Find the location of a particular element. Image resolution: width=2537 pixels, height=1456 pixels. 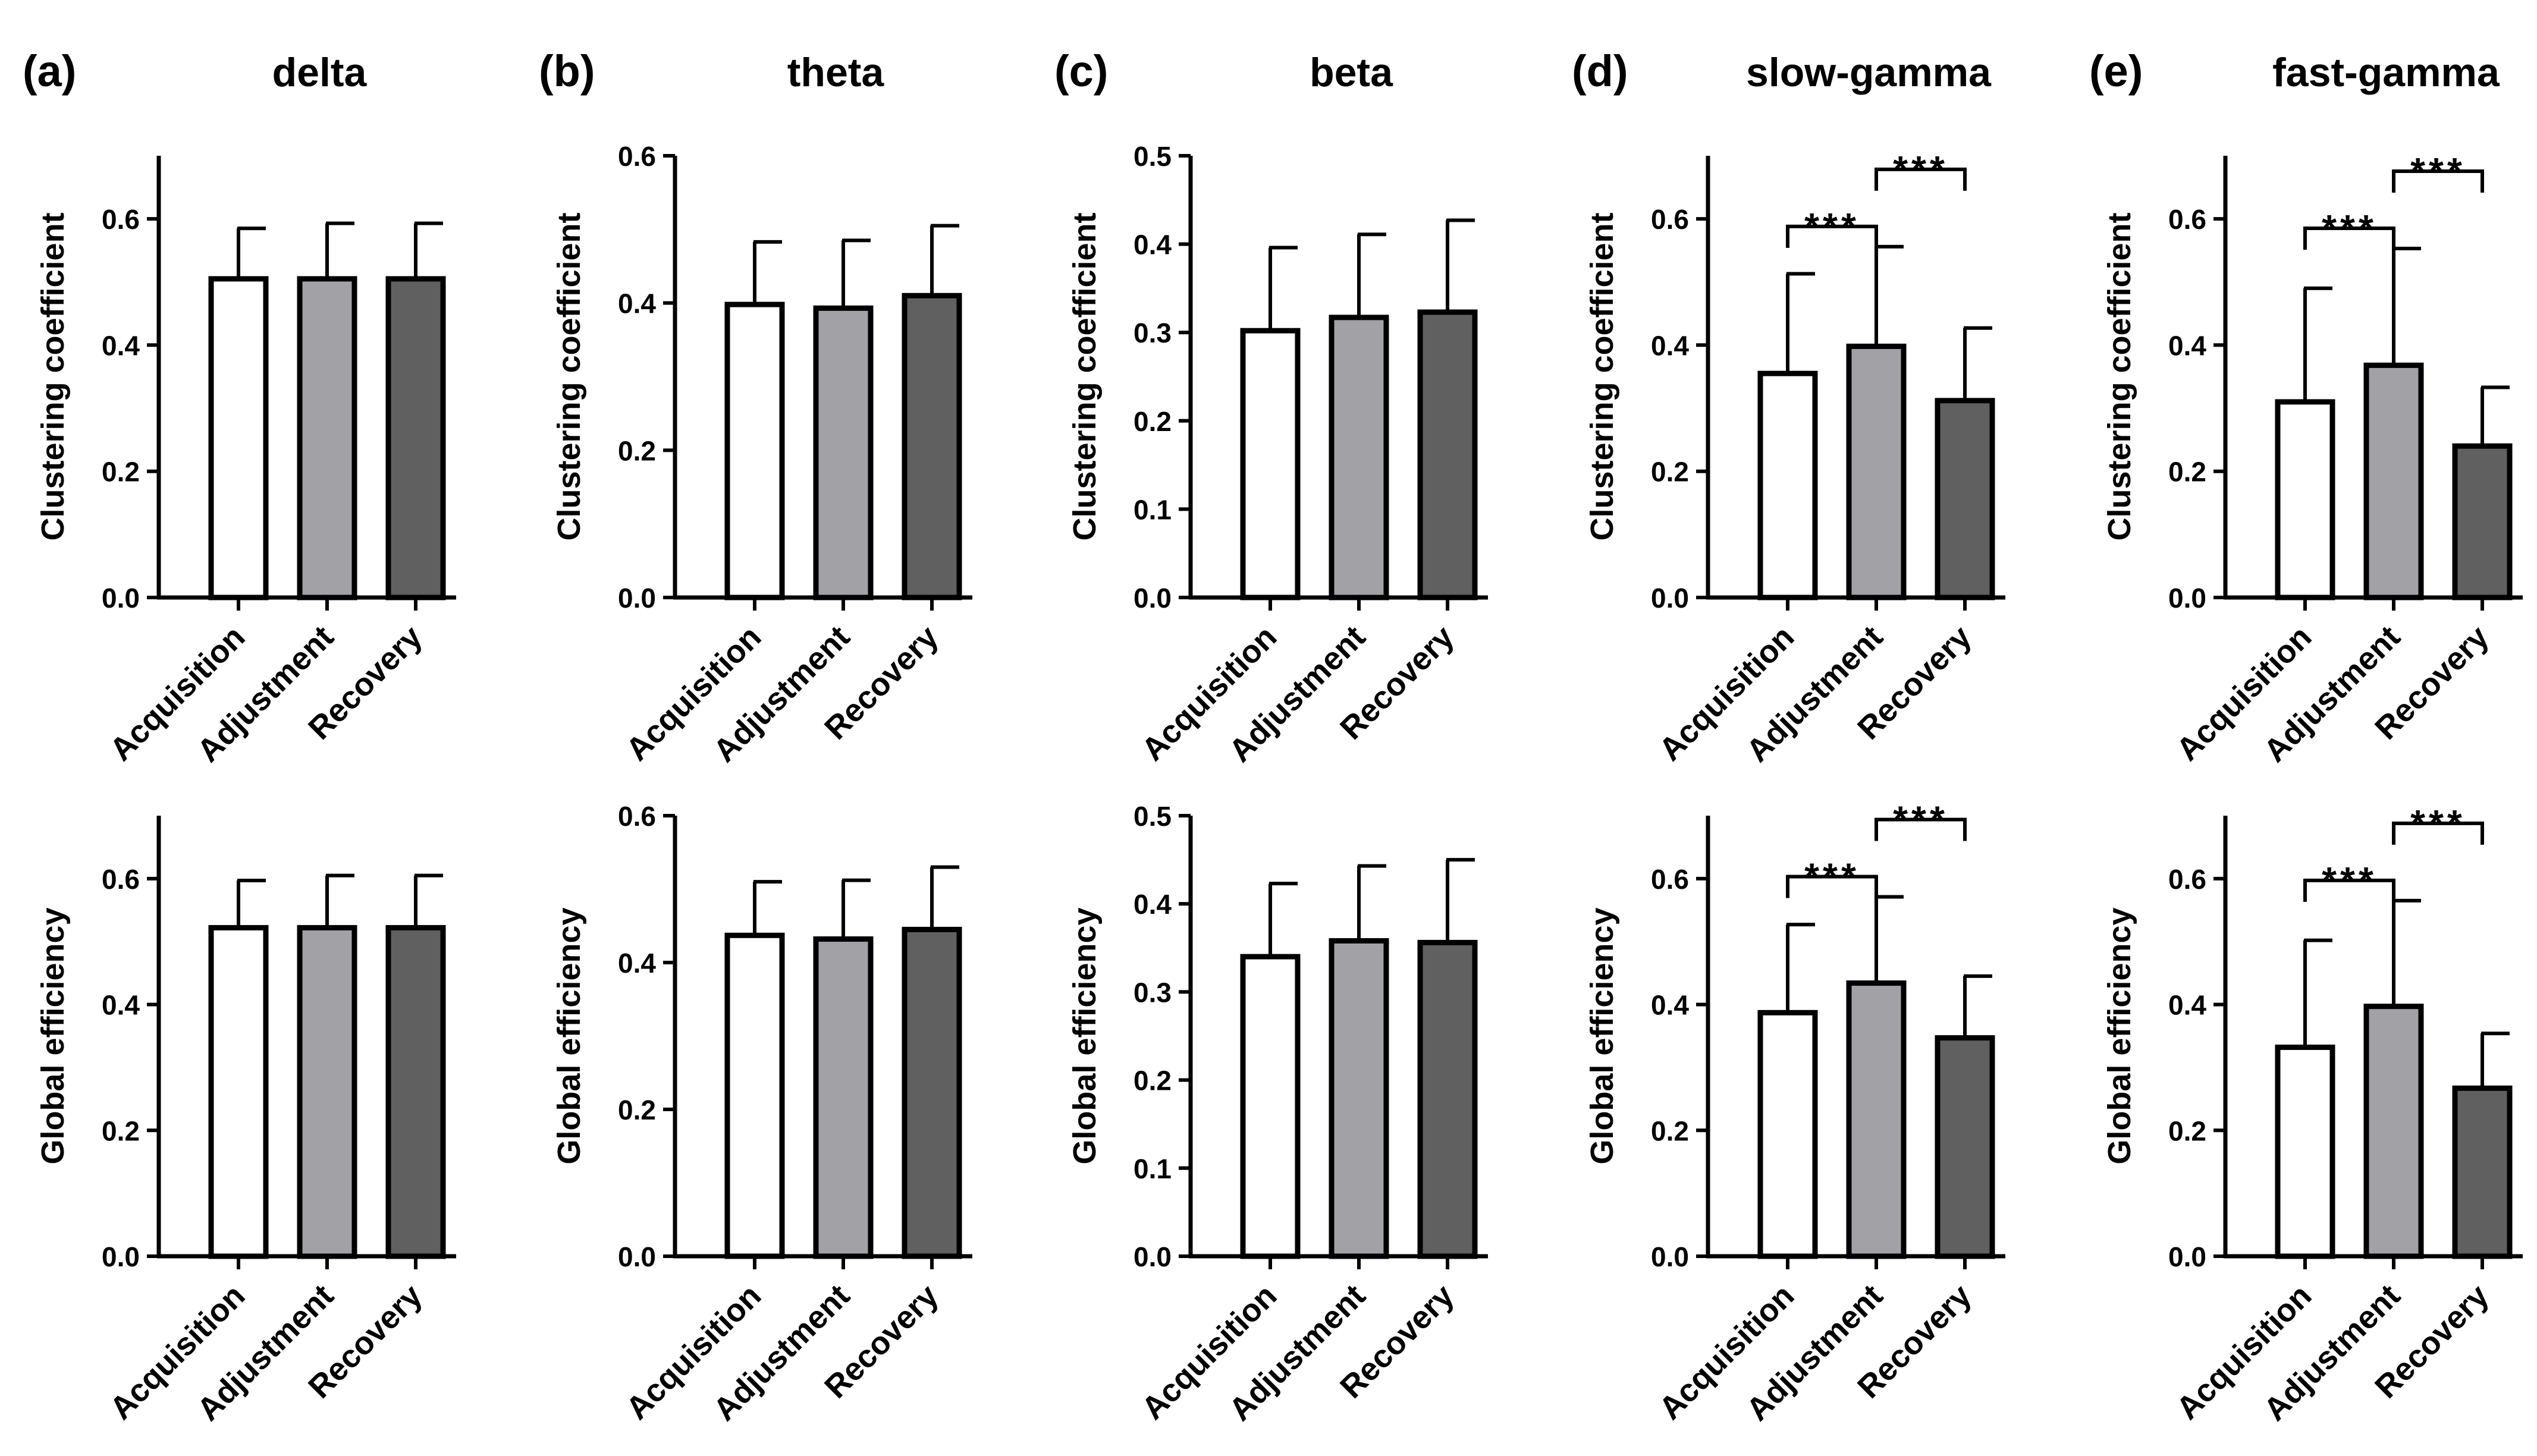

p10-y-tick-label: 0.4 is located at coordinates (2187, 1006).